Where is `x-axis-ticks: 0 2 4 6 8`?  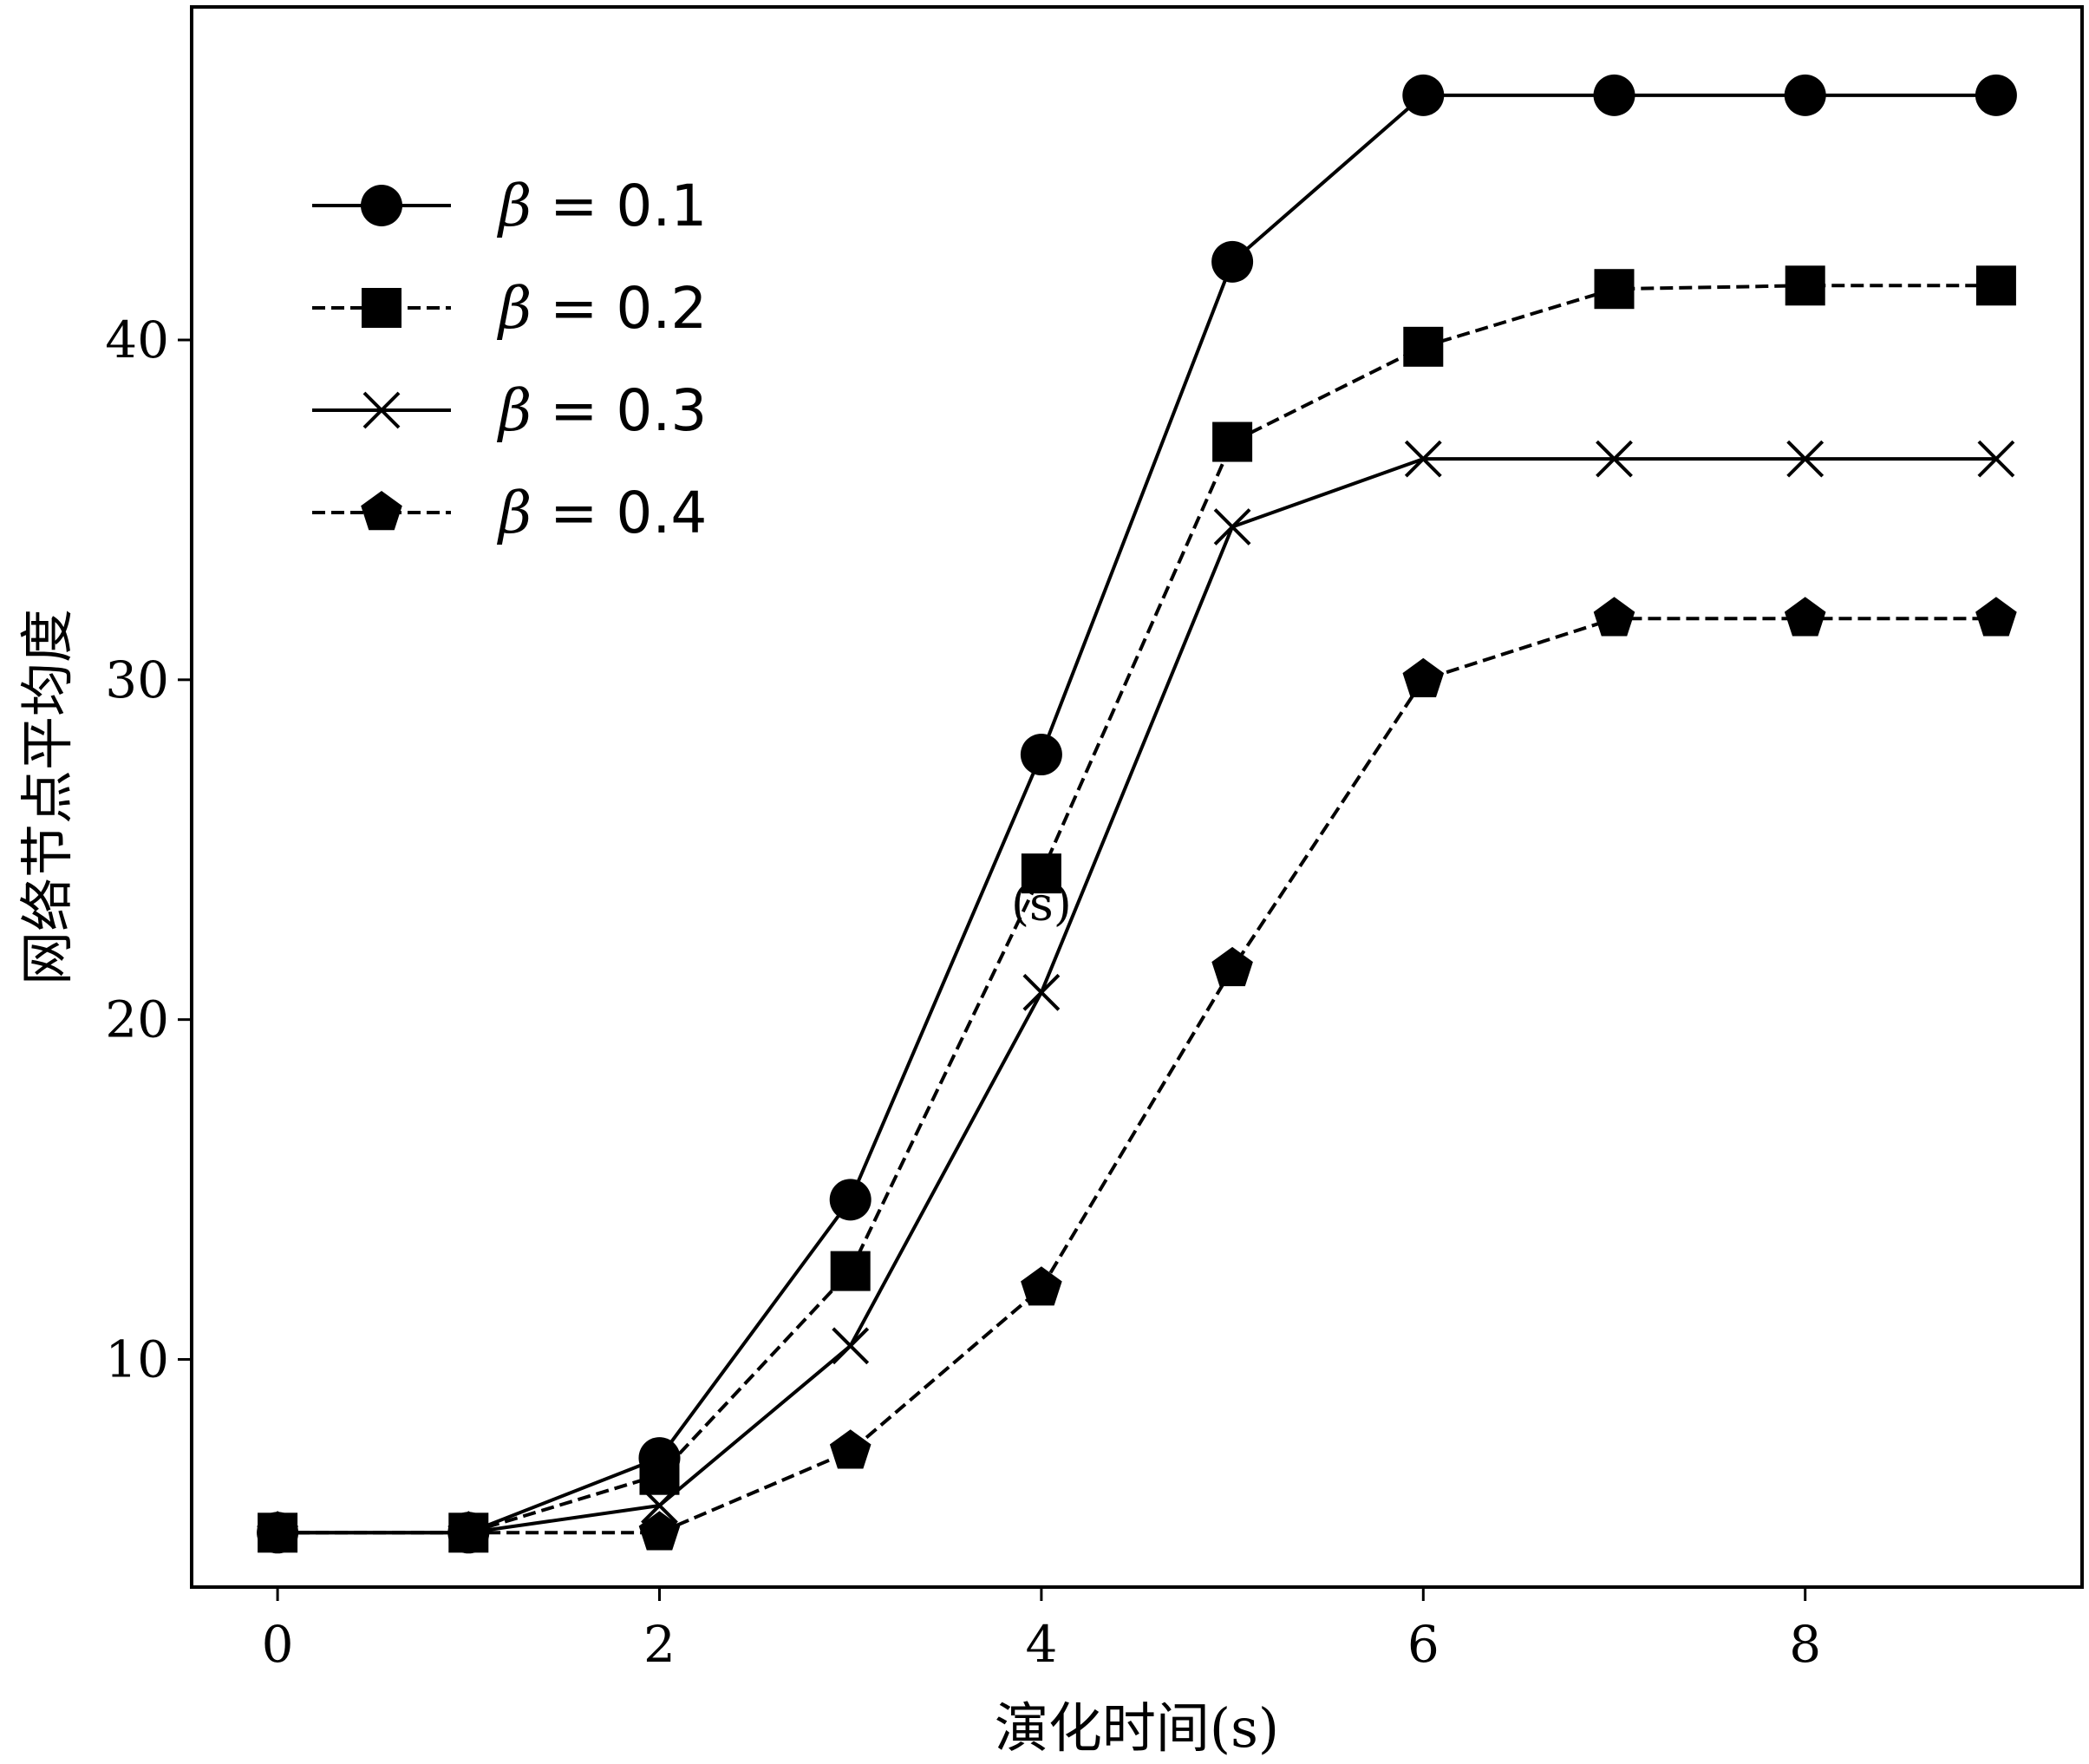
x-axis-ticks: 0 2 4 6 8 is located at coordinates (1041, 1630).